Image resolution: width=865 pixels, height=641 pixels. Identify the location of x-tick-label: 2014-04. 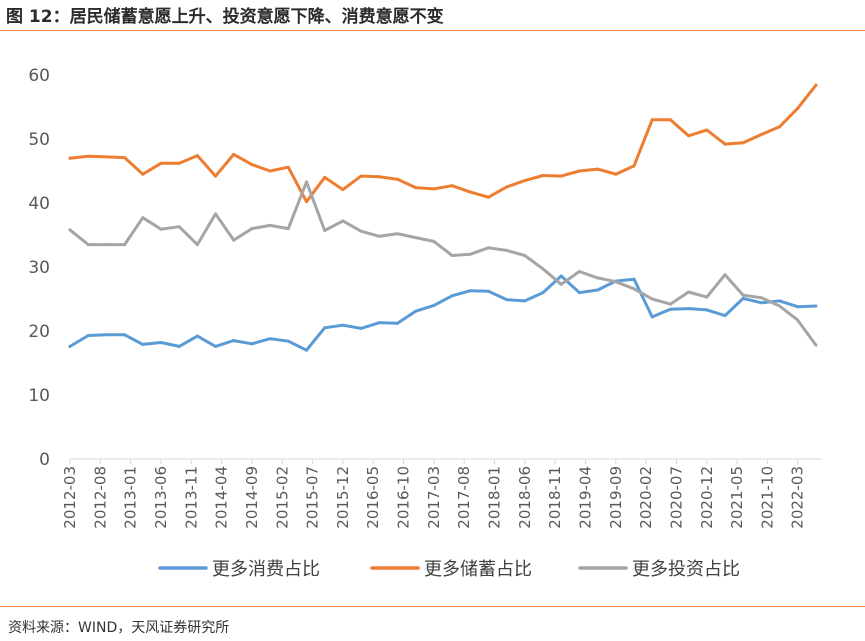
(222, 497).